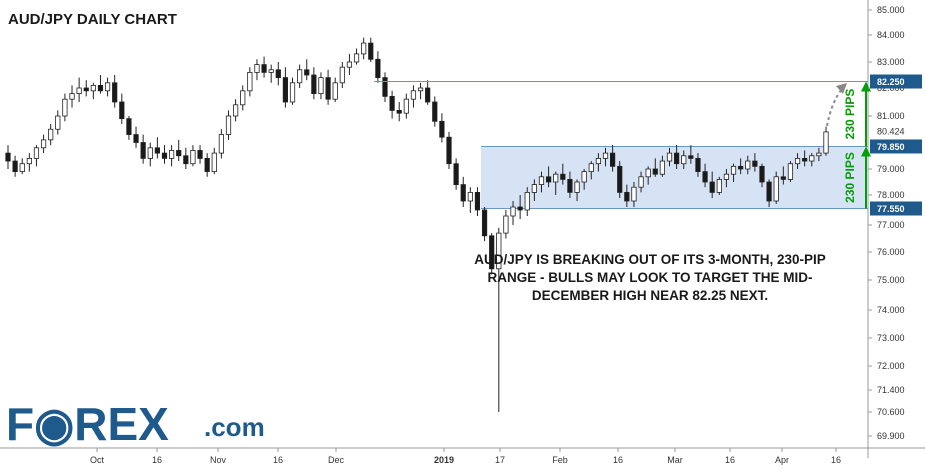 The width and height of the screenshot is (925, 472). I want to click on x-tick-label: 2019, so click(444, 460).